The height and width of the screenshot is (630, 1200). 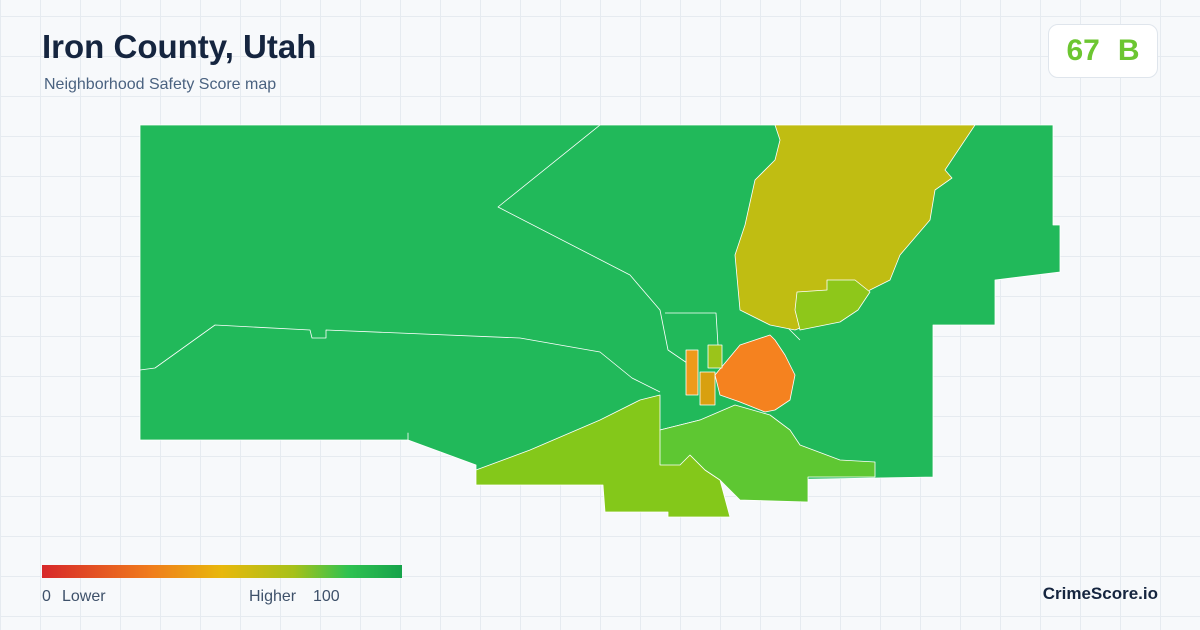 What do you see at coordinates (326, 596) in the screenshot?
I see `legend-max: 100` at bounding box center [326, 596].